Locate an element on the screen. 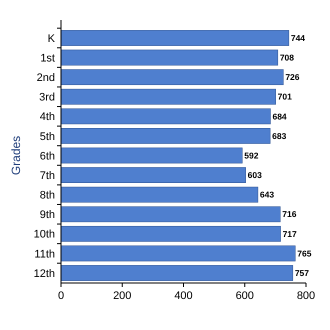 This screenshot has width=330, height=330. y-tick-label: 1st is located at coordinates (47, 58).